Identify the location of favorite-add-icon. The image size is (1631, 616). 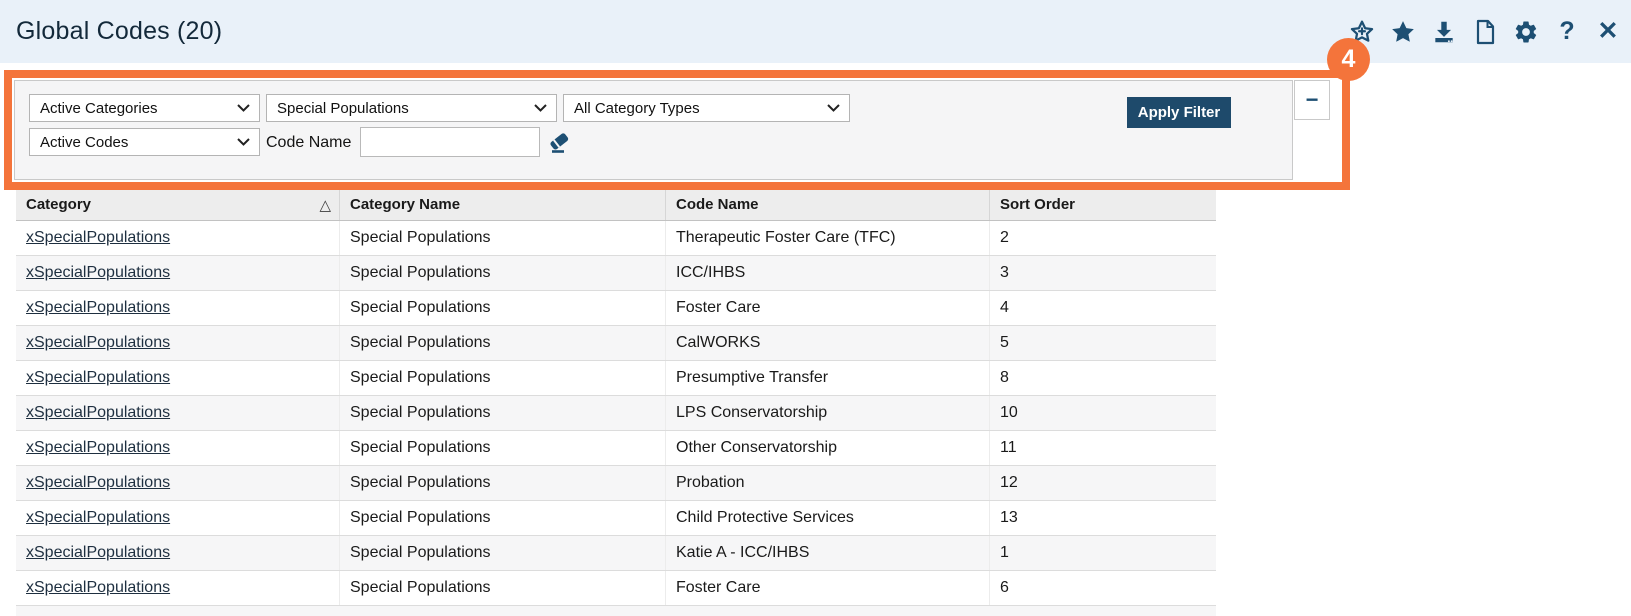
(1362, 32).